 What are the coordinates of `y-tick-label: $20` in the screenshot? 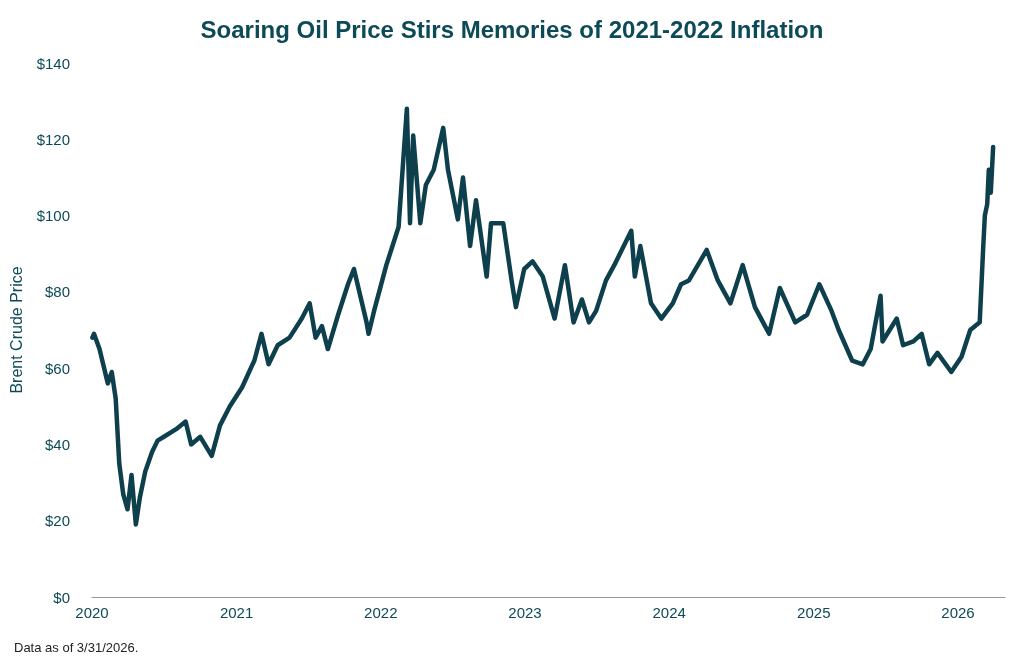 It's located at (57, 521).